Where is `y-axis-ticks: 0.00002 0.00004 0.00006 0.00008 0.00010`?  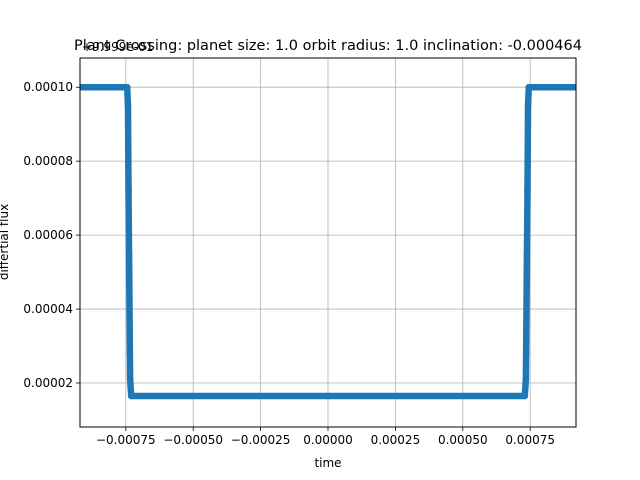 y-axis-ticks: 0.00002 0.00004 0.00006 0.00008 0.00010 is located at coordinates (51, 235).